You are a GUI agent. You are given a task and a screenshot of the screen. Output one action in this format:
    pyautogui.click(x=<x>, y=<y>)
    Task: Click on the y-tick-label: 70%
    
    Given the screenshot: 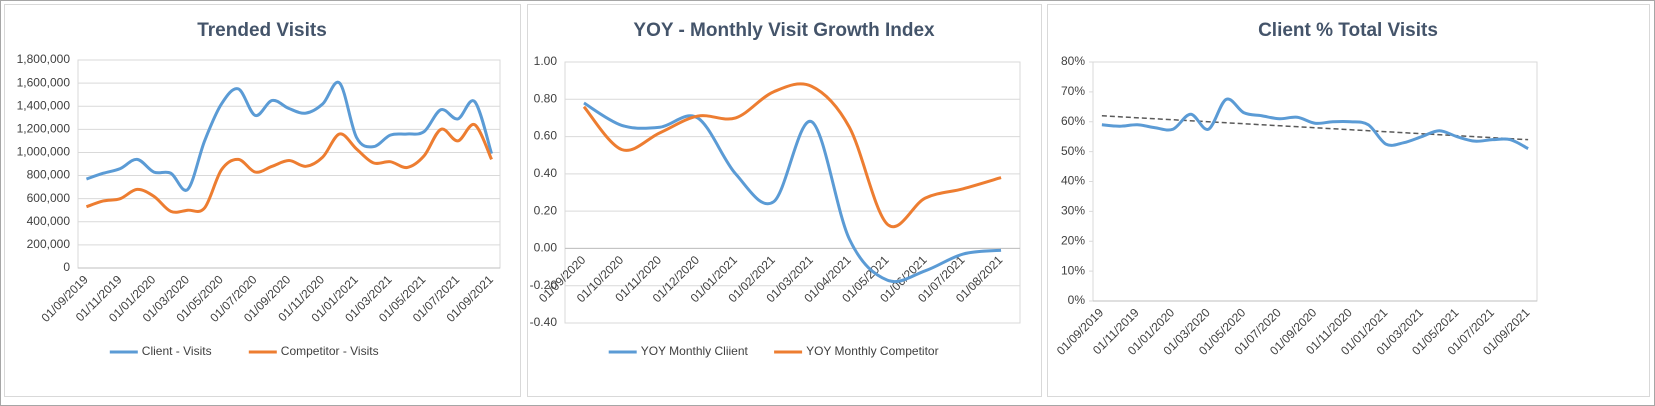 What is the action you would take?
    pyautogui.click(x=1073, y=91)
    